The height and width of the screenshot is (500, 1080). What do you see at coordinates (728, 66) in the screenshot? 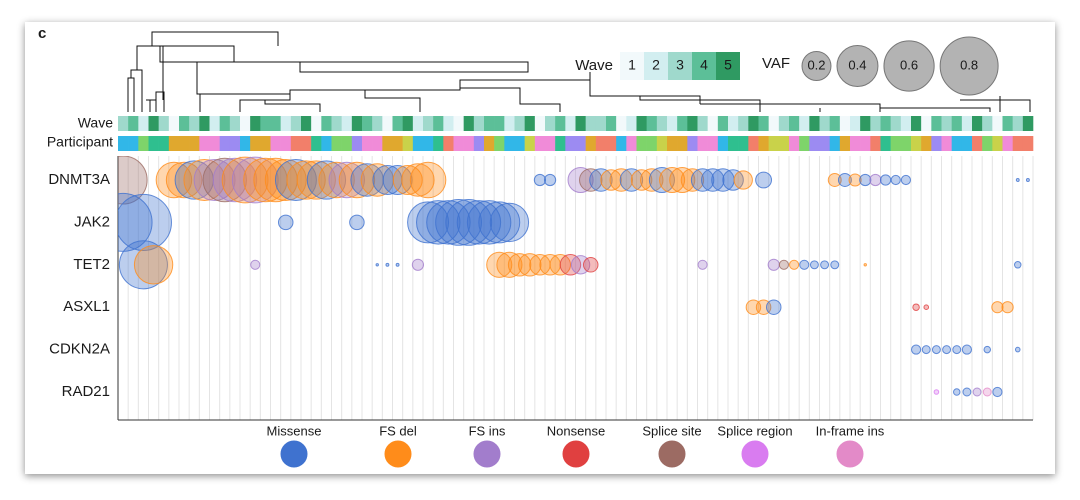
I see `wave-legend-box` at bounding box center [728, 66].